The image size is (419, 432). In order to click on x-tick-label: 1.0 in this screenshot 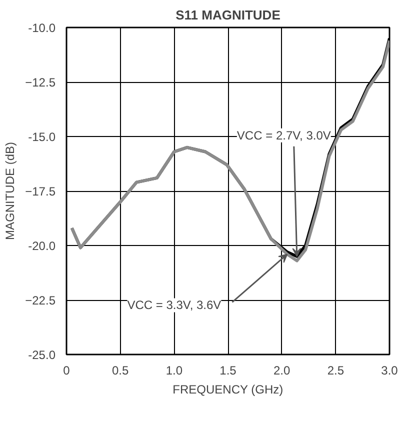, I will do `click(174, 371)`.